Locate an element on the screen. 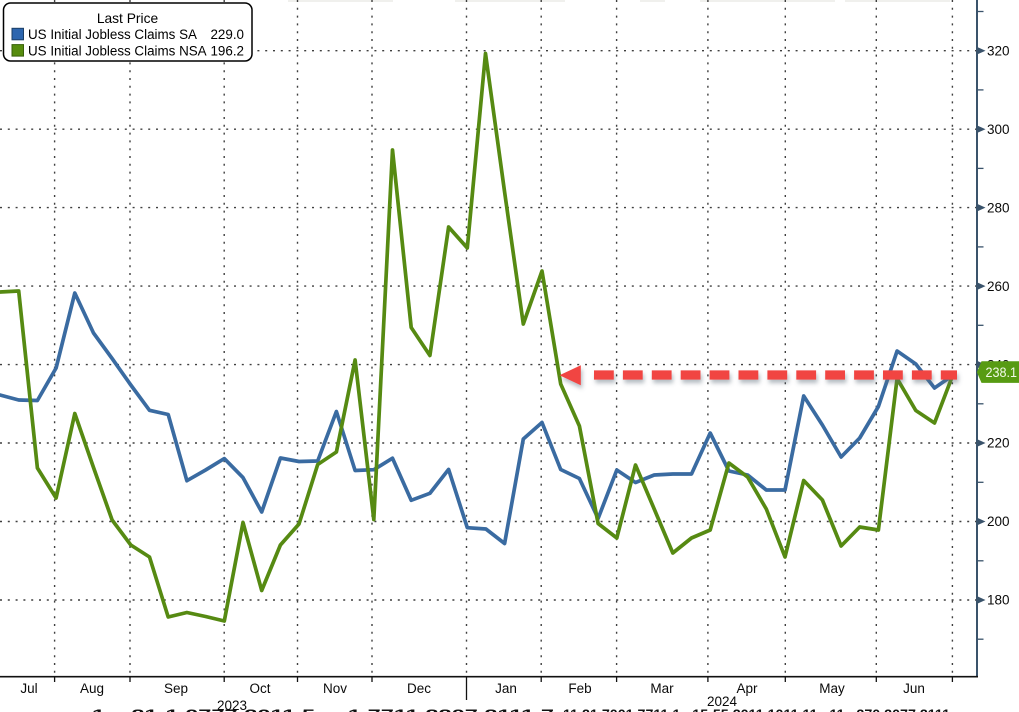  svg-text: Last Price is located at coordinates (128, 18).